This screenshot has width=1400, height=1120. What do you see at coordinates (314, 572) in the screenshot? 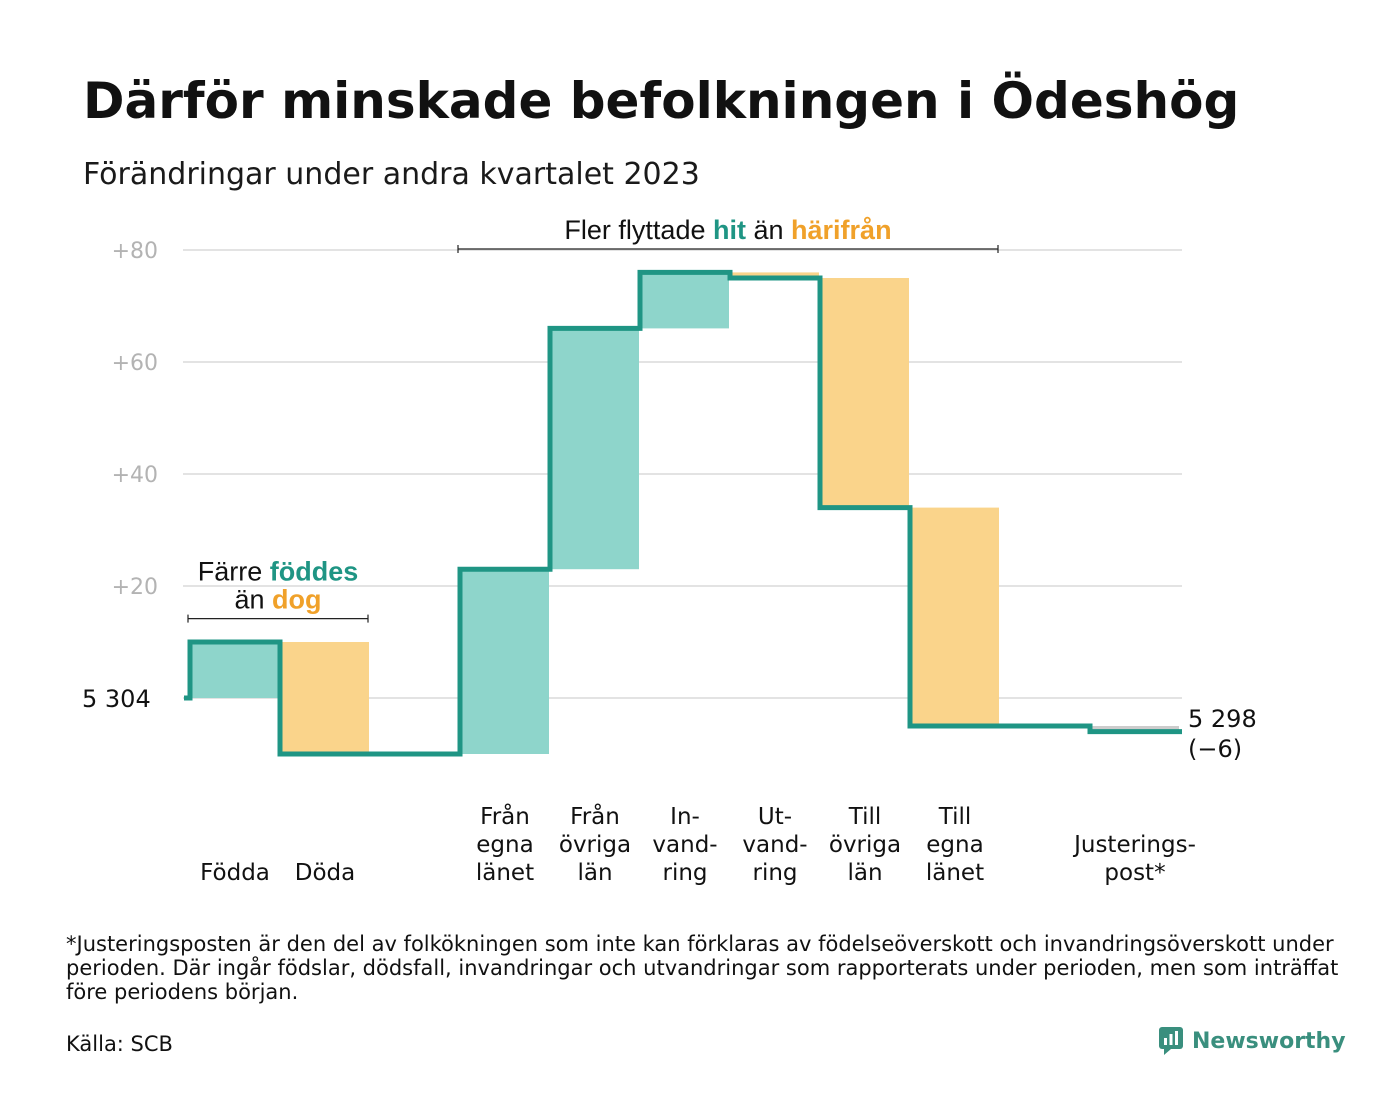
I see `annotation-segment: föddes` at bounding box center [314, 572].